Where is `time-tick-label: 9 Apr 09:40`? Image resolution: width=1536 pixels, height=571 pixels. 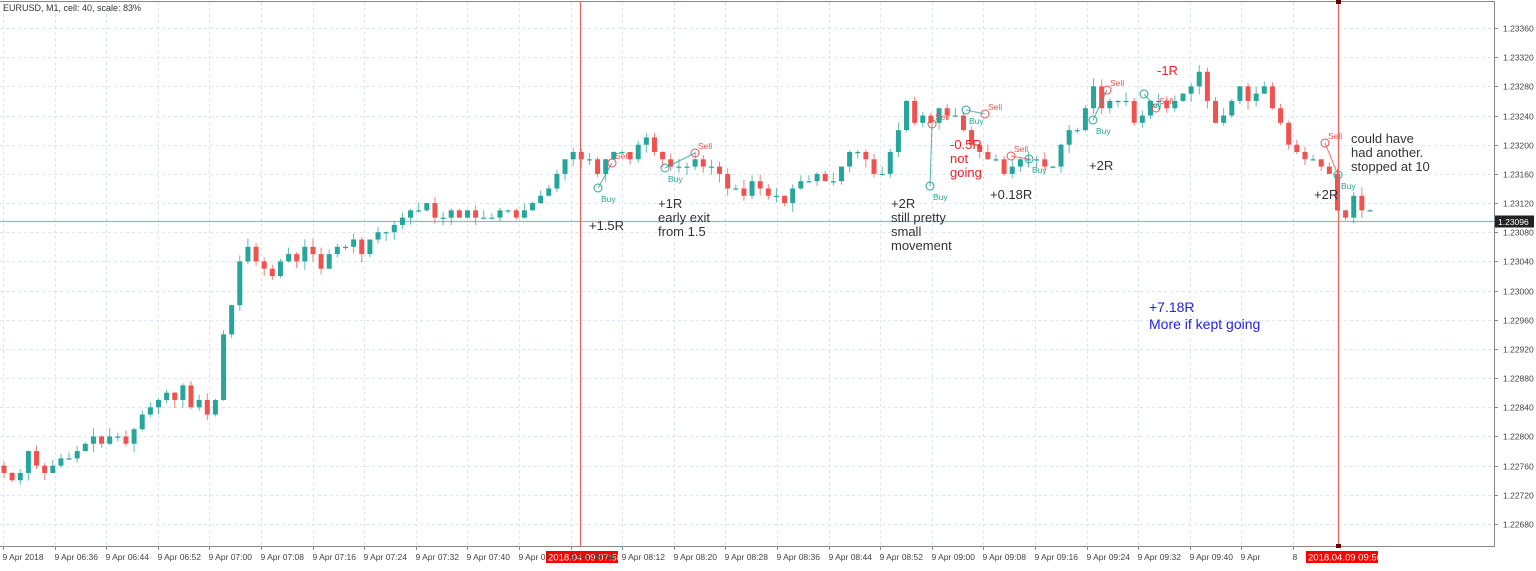
time-tick-label: 9 Apr 09:40 is located at coordinates (1212, 557).